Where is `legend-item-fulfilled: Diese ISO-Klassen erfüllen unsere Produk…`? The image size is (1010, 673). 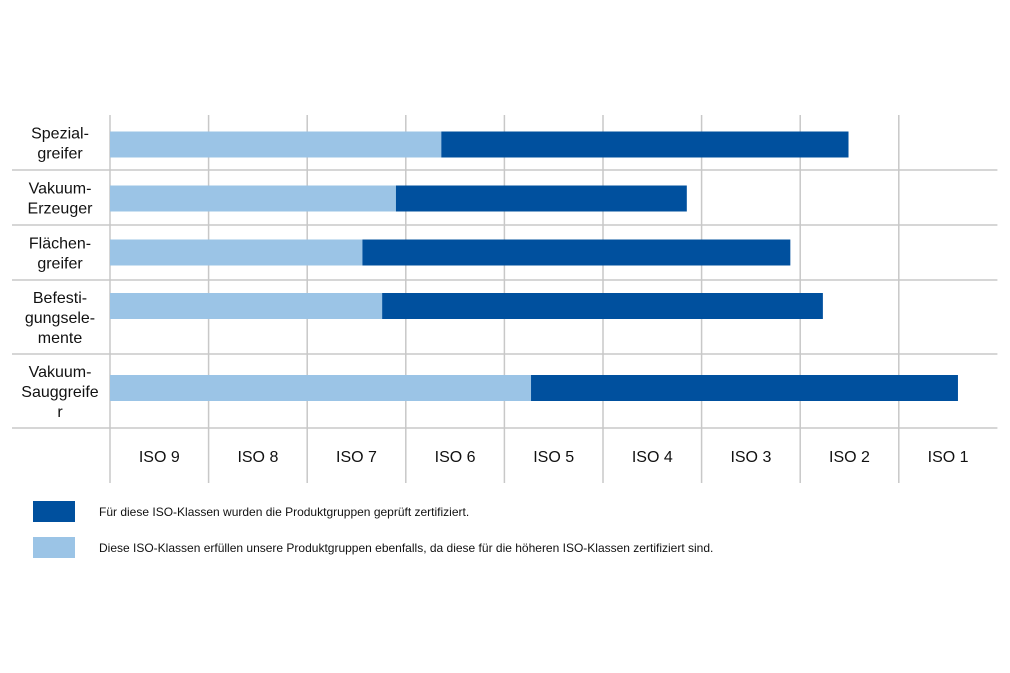
legend-item-fulfilled: Diese ISO-Klassen erfüllen unsere Produk… is located at coordinates (373, 547).